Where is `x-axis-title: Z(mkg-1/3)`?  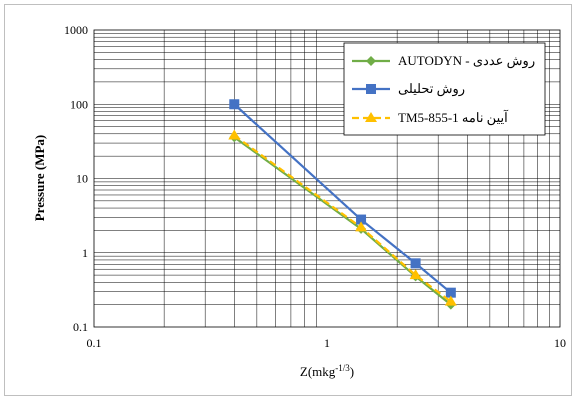
x-axis-title: Z(mkg-1/3) is located at coordinates (327, 371).